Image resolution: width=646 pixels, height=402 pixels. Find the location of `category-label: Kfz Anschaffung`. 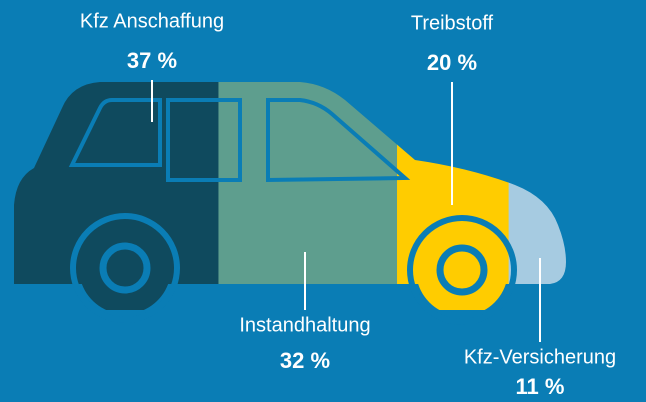

category-label: Kfz Anschaffung is located at coordinates (152, 21).